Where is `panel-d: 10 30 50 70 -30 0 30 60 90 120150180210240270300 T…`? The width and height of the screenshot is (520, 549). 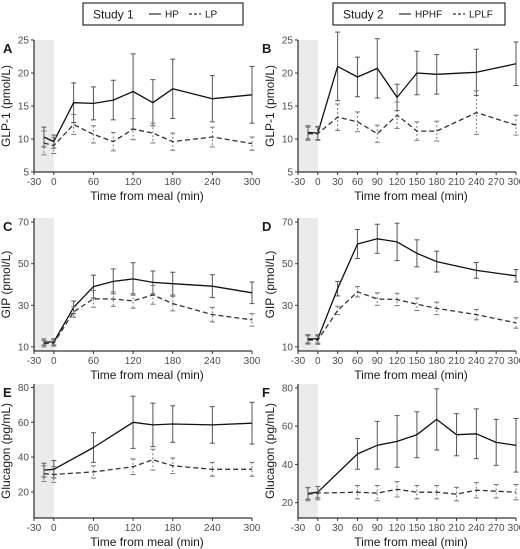
panel-d: 10 30 50 70 -30 0 30 60 90 120150180210240270300 T… is located at coordinates (391, 300).